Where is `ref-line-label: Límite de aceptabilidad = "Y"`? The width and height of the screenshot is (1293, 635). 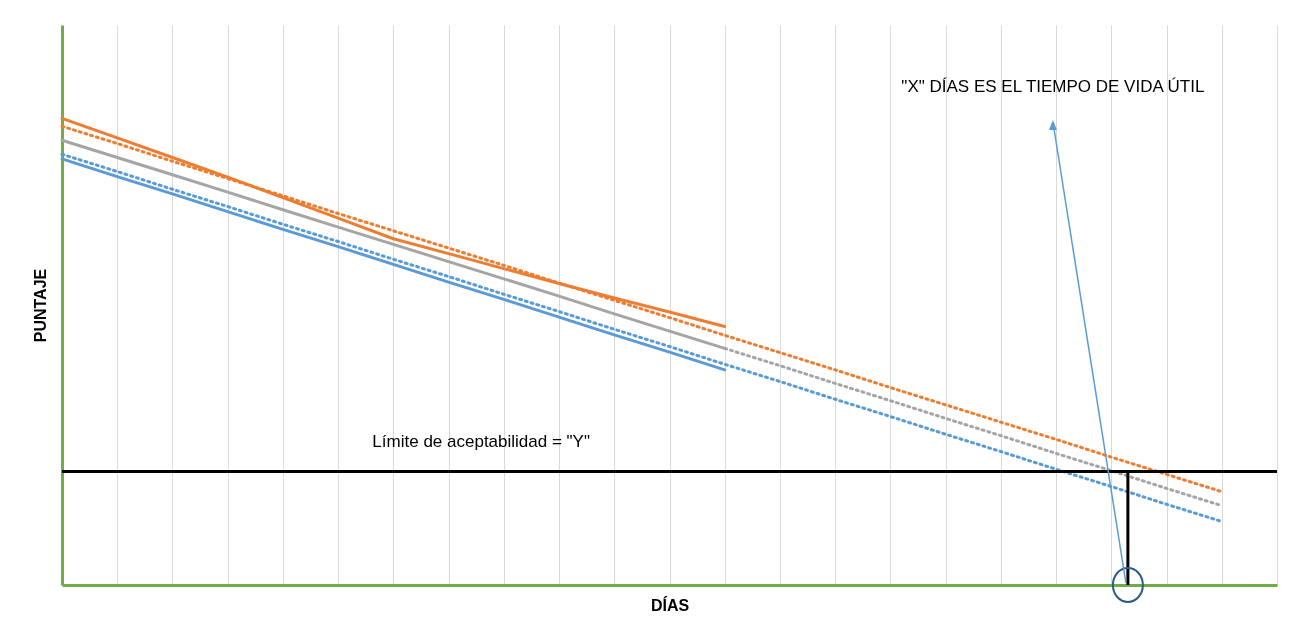 ref-line-label: Límite de aceptabilidad = "Y" is located at coordinates (481, 441).